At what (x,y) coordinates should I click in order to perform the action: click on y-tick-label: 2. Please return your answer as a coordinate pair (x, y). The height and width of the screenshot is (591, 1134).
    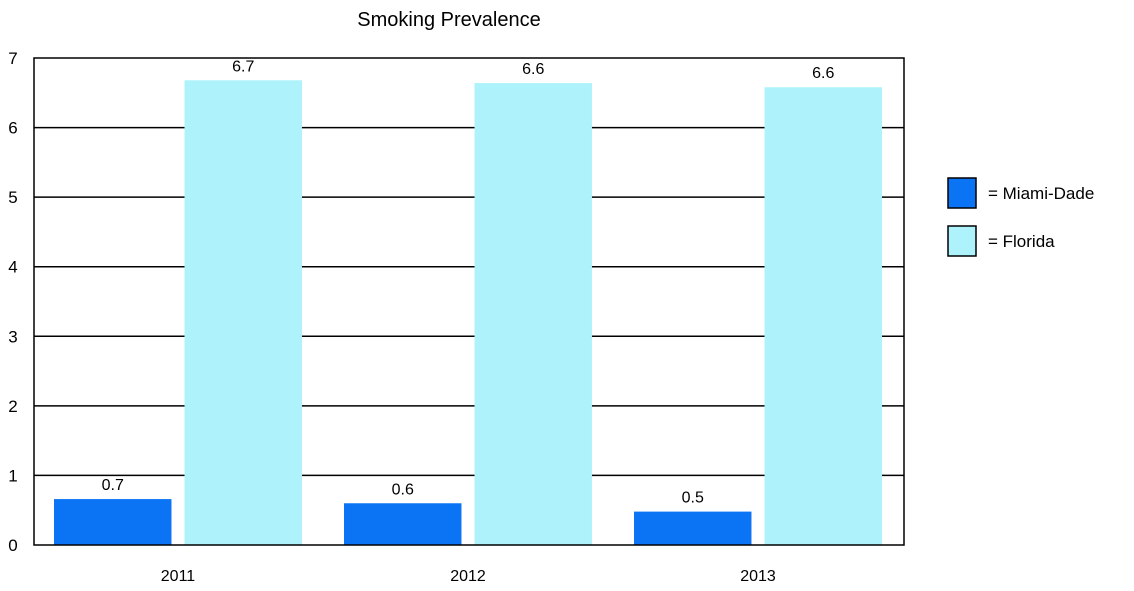
    Looking at the image, I should click on (12, 406).